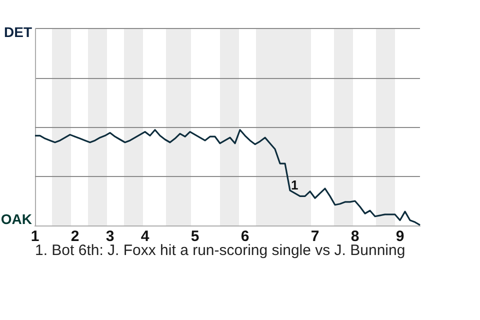 This screenshot has height=320, width=480. Describe the element at coordinates (18, 32) in the screenshot. I see `text: DET` at that location.